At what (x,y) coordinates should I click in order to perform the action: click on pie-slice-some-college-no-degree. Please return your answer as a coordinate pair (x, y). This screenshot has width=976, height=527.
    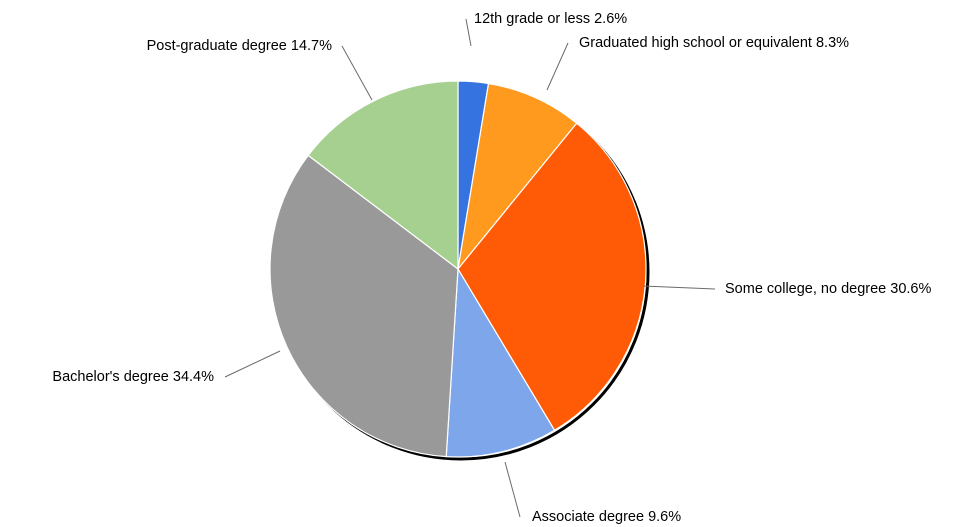
    Looking at the image, I should click on (552, 277).